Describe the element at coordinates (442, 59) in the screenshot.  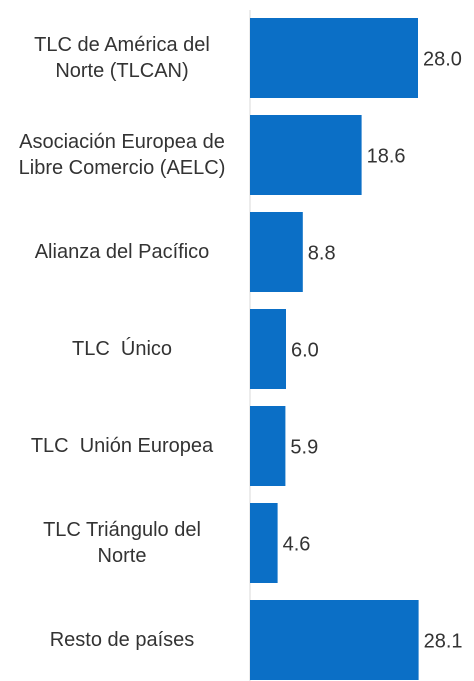
I see `value-label: 28.0` at that location.